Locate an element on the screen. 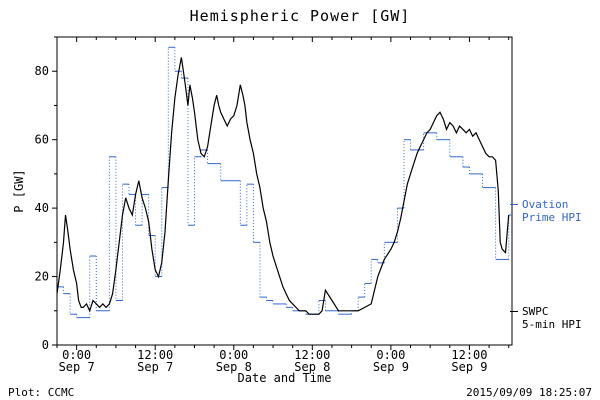 The height and width of the screenshot is (400, 600). svg-text: 20 is located at coordinates (42, 277).